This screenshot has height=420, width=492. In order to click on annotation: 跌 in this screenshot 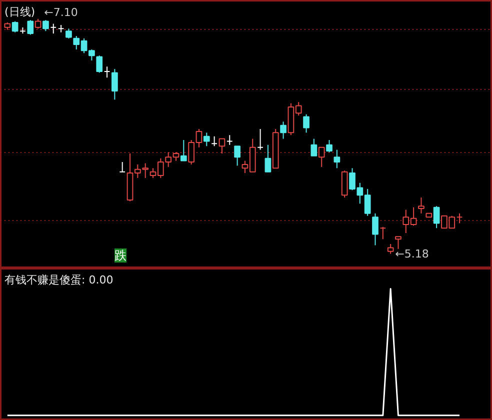, I will do `click(120, 255)`.